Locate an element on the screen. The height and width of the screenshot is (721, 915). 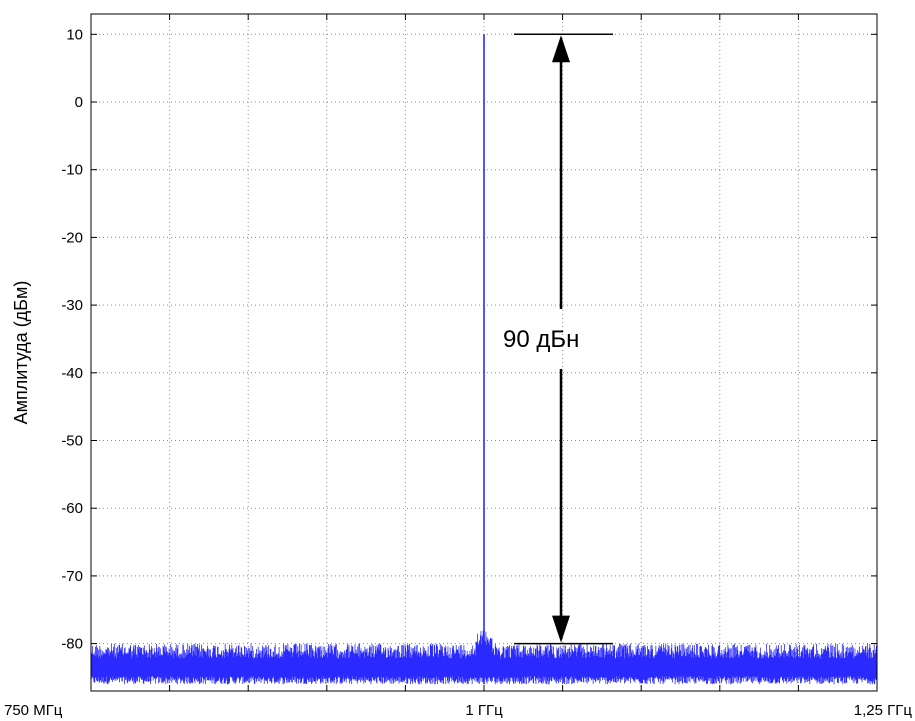
annotation-arrowhead-up is located at coordinates (561, 49).